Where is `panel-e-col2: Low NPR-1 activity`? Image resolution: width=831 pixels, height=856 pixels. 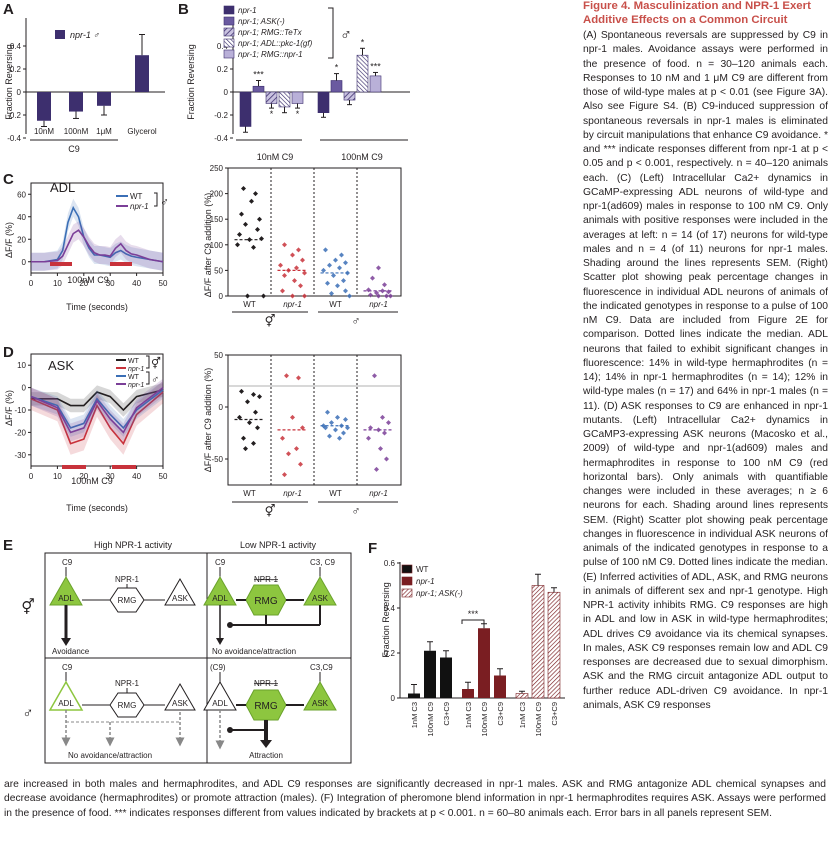 panel-e-col2: Low NPR-1 activity is located at coordinates (278, 545).